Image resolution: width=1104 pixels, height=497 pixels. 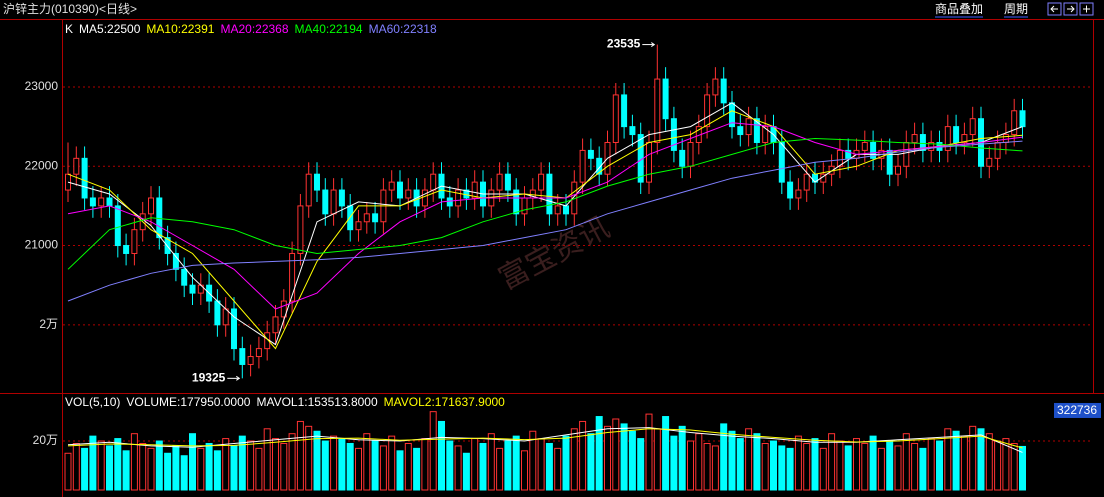 I want to click on icon-zoom, so click(x=1086, y=9).